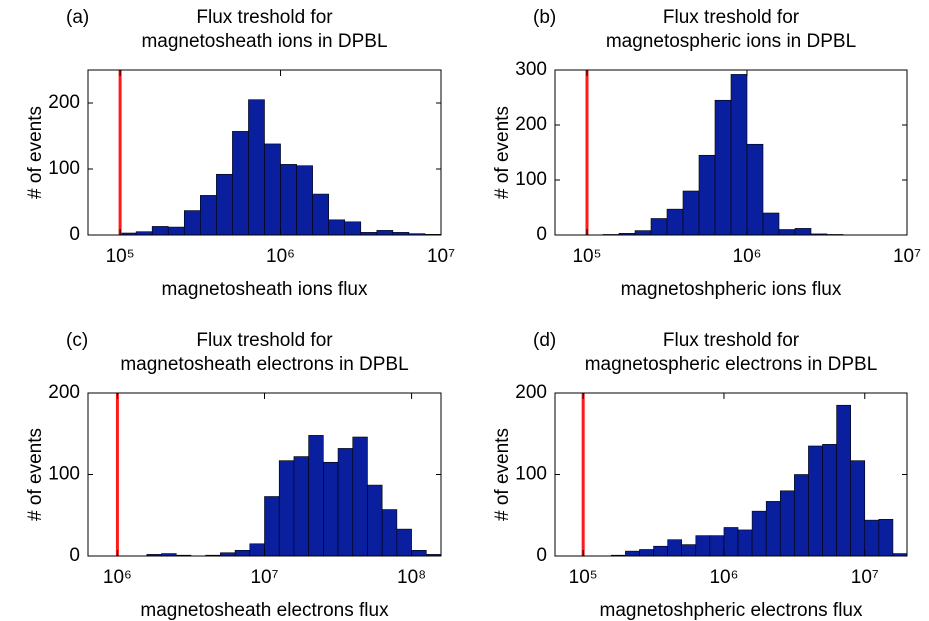 The image size is (929, 621). What do you see at coordinates (544, 340) in the screenshot?
I see `panel-label: (d)` at bounding box center [544, 340].